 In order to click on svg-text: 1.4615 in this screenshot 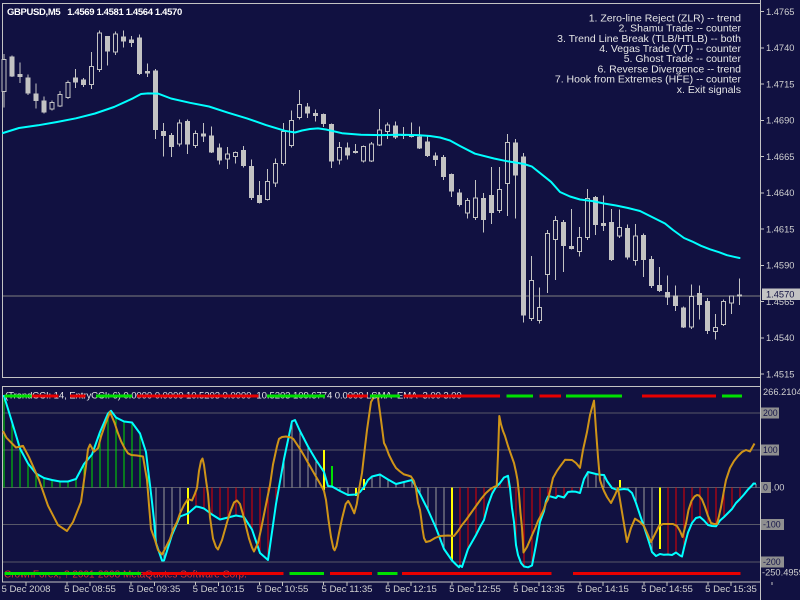, I will do `click(780, 229)`.